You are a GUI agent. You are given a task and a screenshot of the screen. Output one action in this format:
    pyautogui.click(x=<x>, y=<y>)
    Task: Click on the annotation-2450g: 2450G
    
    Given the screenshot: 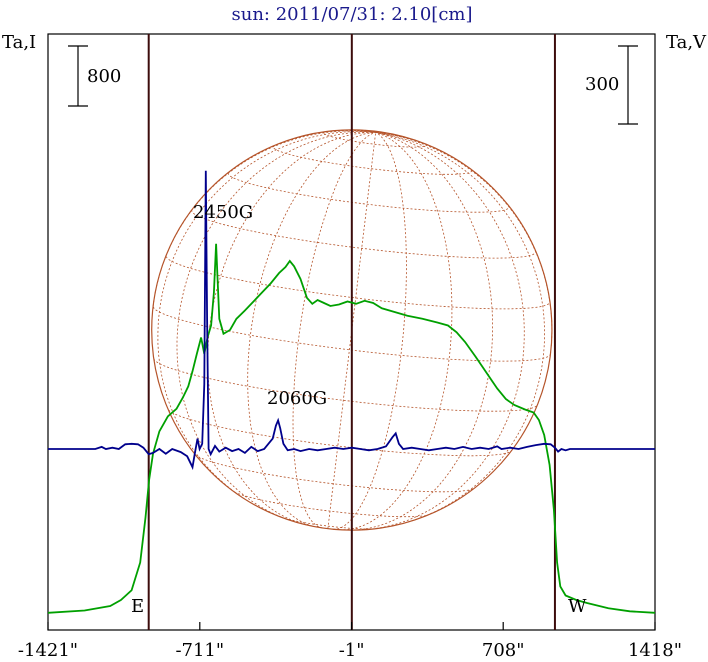 What is the action you would take?
    pyautogui.click(x=223, y=212)
    